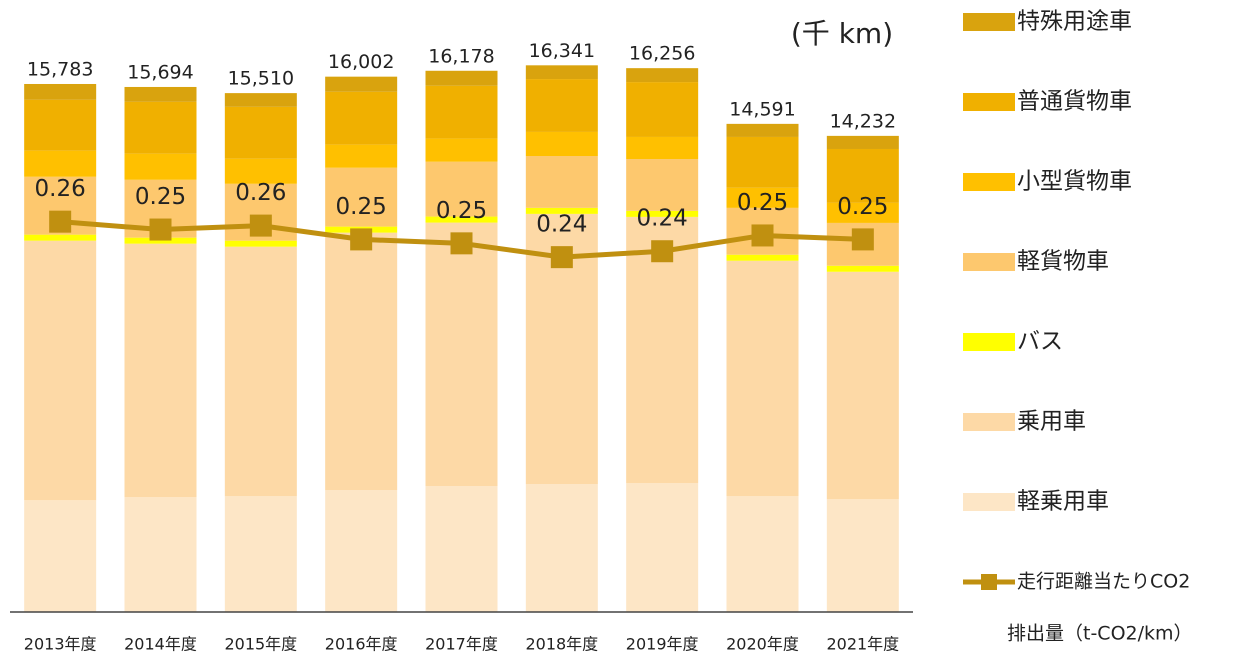 The height and width of the screenshot is (660, 1249). I want to click on x-tick-label: 2017年度, so click(461, 644).